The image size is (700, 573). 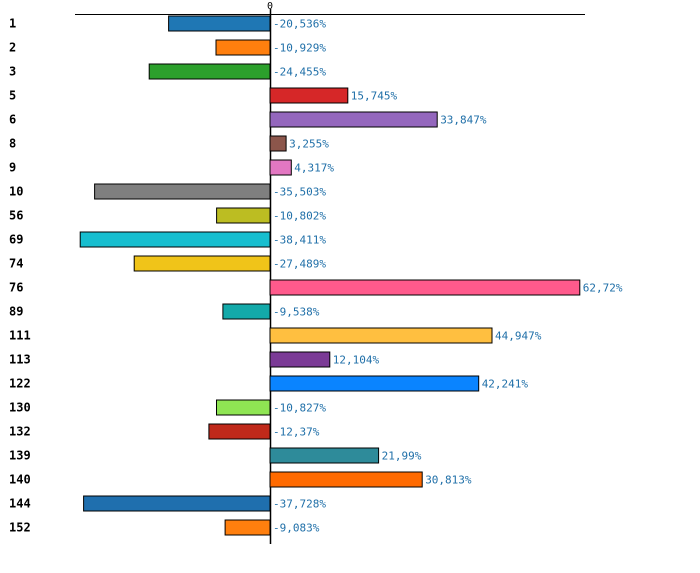 I want to click on category-label-10: 10, so click(x=16, y=192).